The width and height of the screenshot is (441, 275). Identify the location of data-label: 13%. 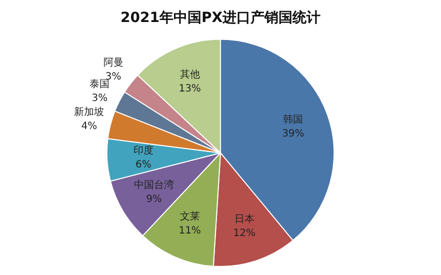
(189, 89).